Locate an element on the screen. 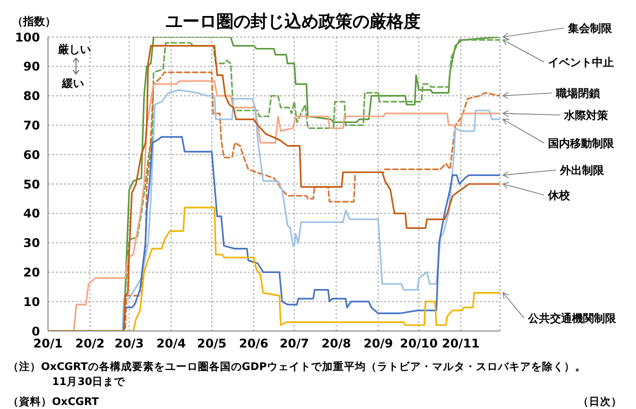 The height and width of the screenshot is (409, 636). text: 公共交通機関制限 is located at coordinates (572, 318).